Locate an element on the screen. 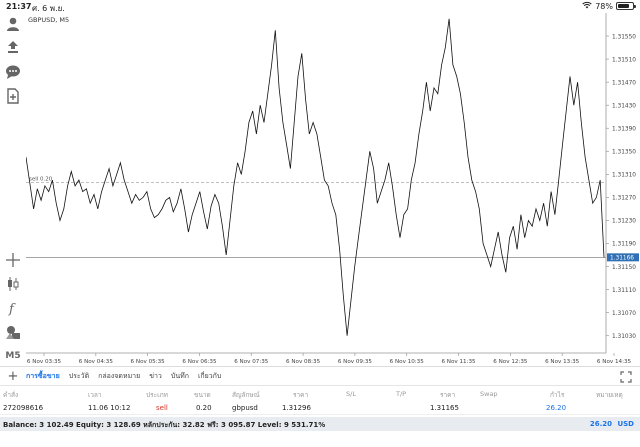 The height and width of the screenshot is (447, 640). crosshair-icon is located at coordinates (13, 260).